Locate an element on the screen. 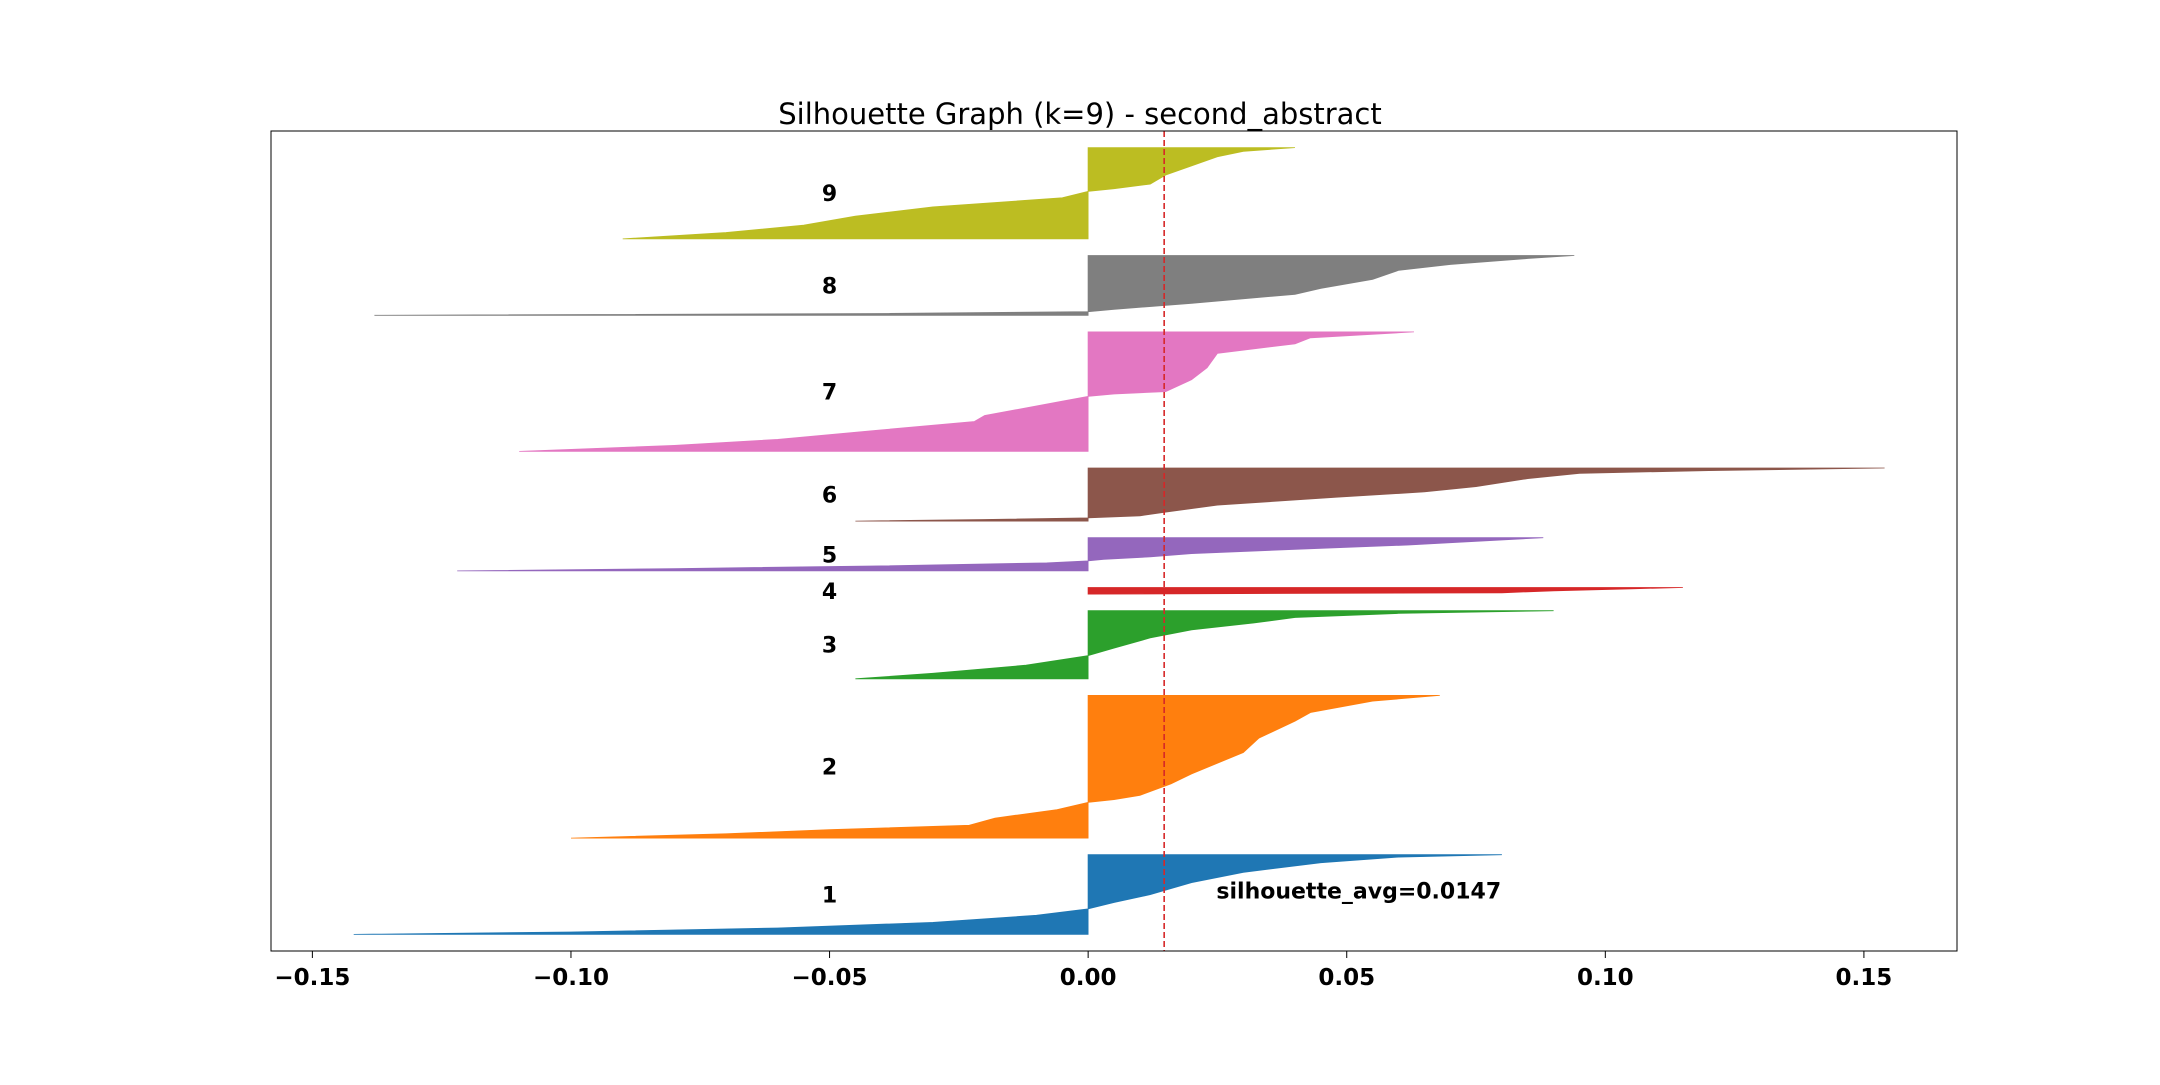  silhouette-avg-annotation: silhouette_avg=0.0147 is located at coordinates (1358, 892).